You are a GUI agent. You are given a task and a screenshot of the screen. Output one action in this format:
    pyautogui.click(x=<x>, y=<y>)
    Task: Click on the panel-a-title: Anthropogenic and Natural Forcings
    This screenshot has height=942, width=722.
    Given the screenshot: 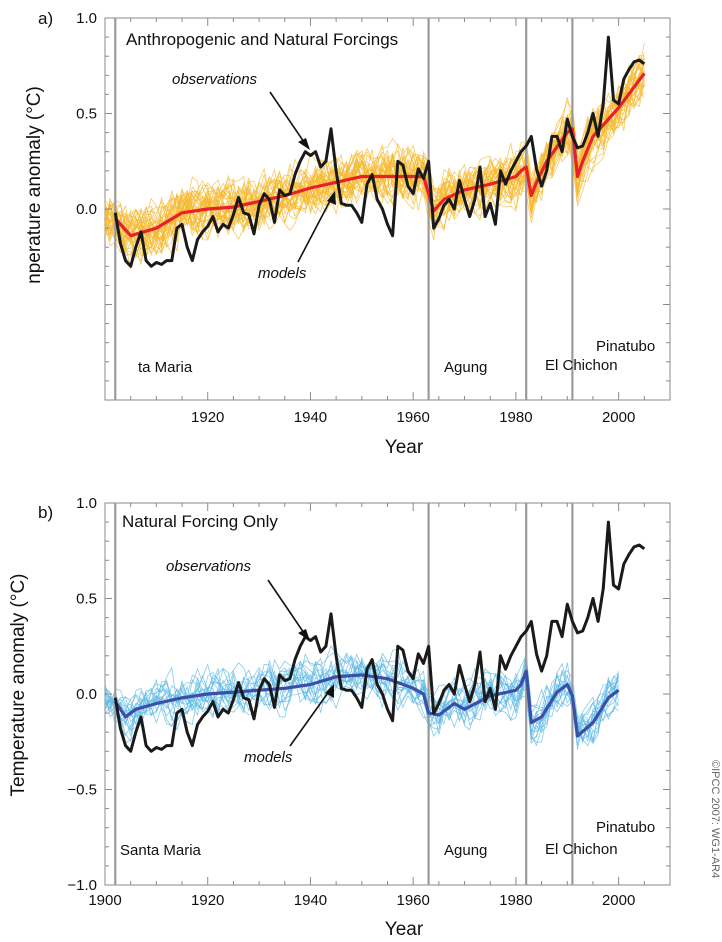 What is the action you would take?
    pyautogui.click(x=262, y=39)
    